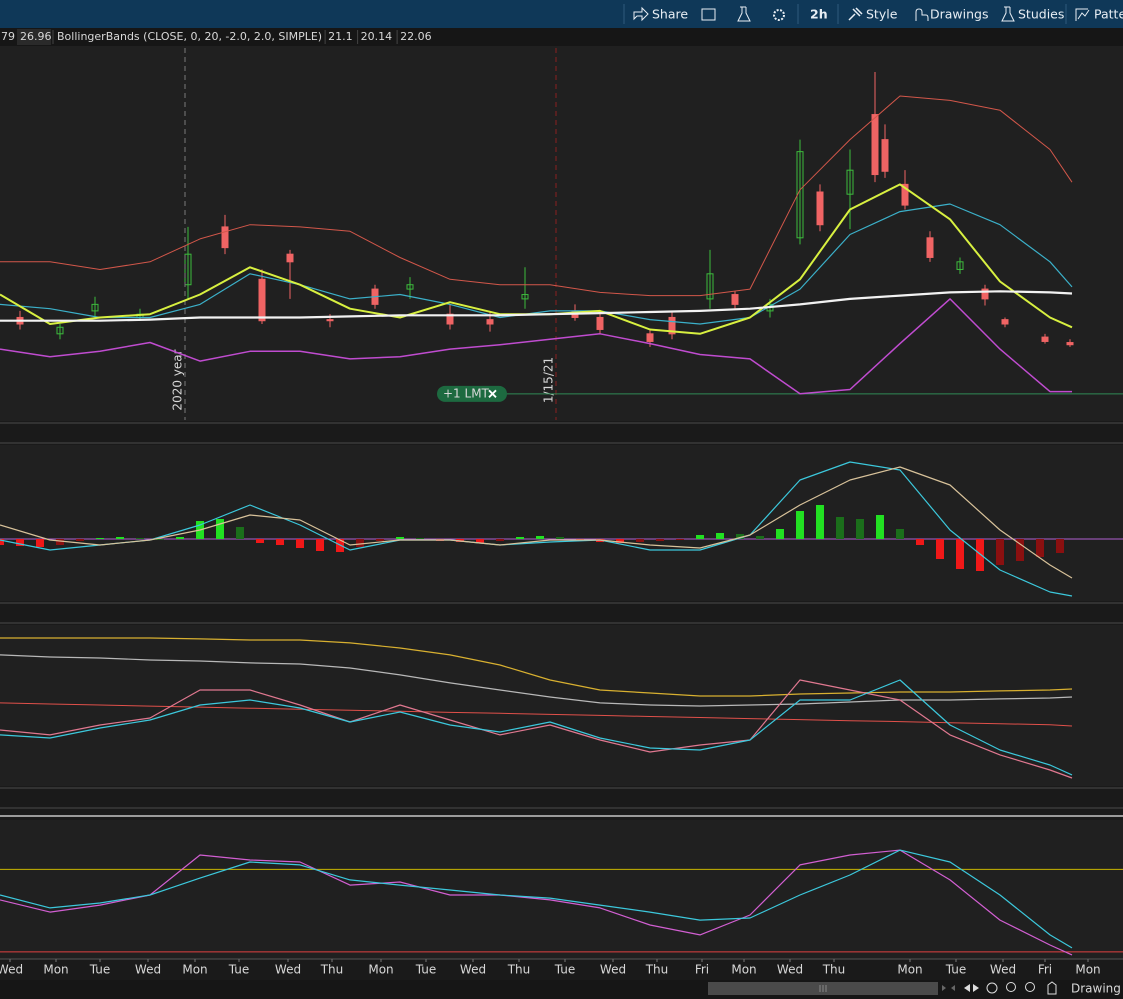  Describe the element at coordinates (1008, 14) in the screenshot. I see `studies-icon` at that location.